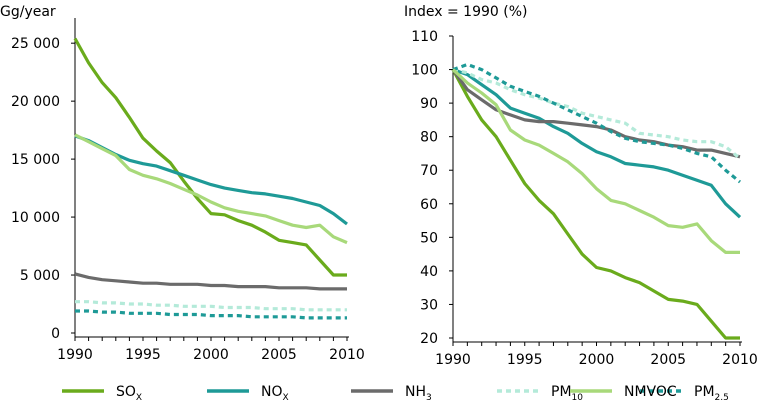  What do you see at coordinates (429, 171) in the screenshot?
I see `y-tick-label: 70` at bounding box center [429, 171].